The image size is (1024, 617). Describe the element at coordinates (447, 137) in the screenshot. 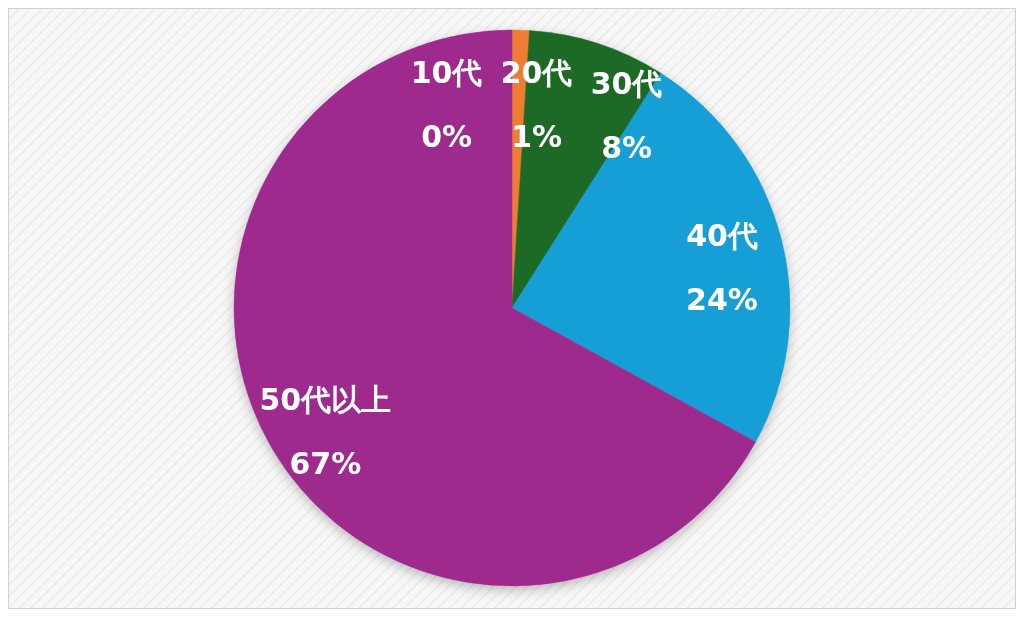

I see `text: 0%` at that location.